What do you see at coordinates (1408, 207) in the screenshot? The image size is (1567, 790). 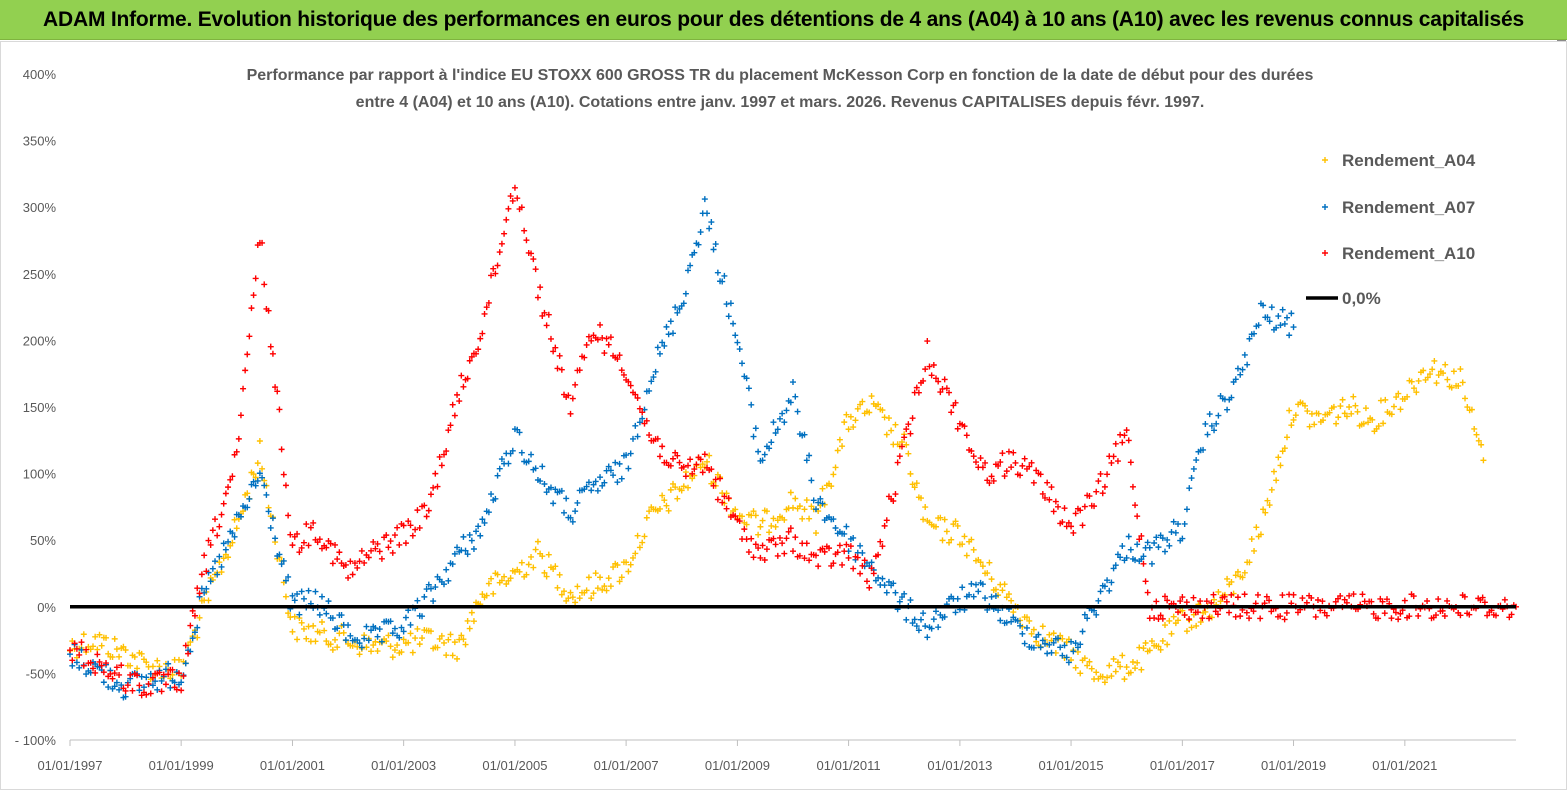 I see `legend-label: Rendement_A07` at bounding box center [1408, 207].